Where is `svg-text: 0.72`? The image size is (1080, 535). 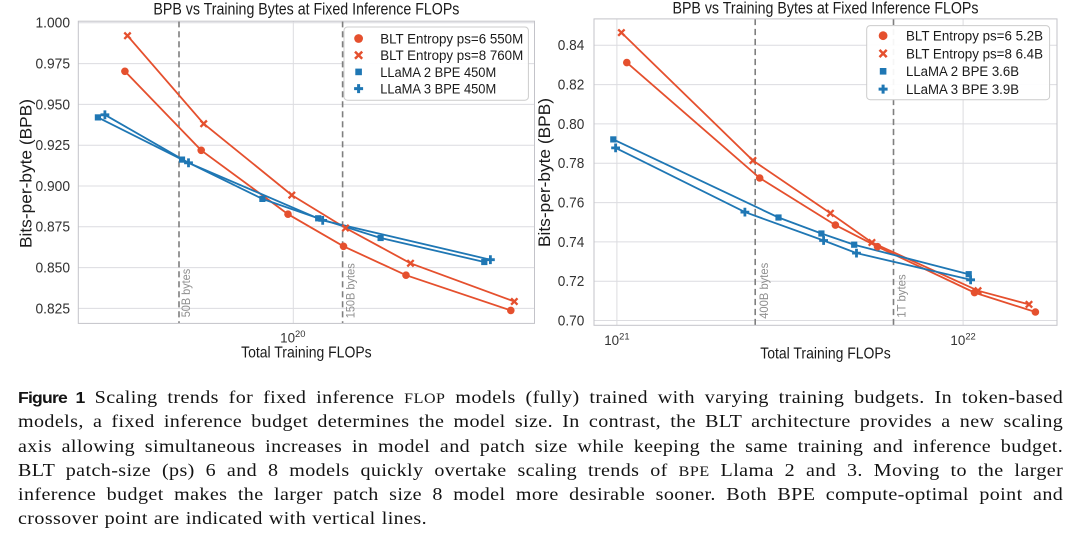 svg-text: 0.72 is located at coordinates (571, 282).